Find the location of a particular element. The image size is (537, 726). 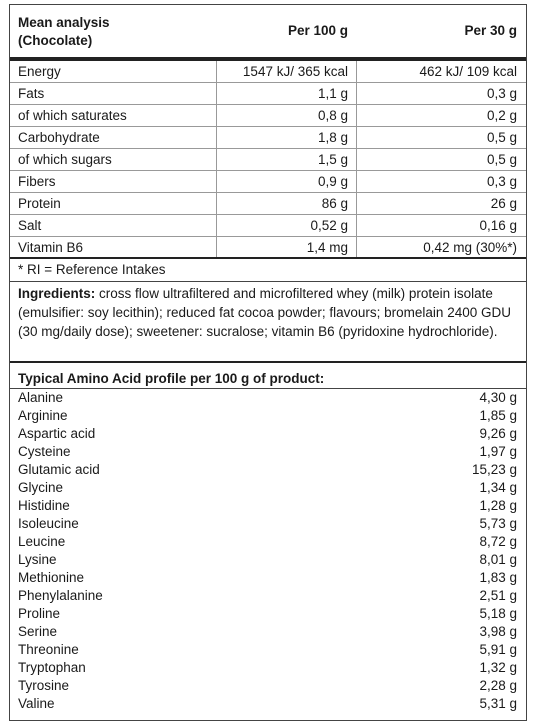

amino-value: 1,28 g is located at coordinates (498, 505).